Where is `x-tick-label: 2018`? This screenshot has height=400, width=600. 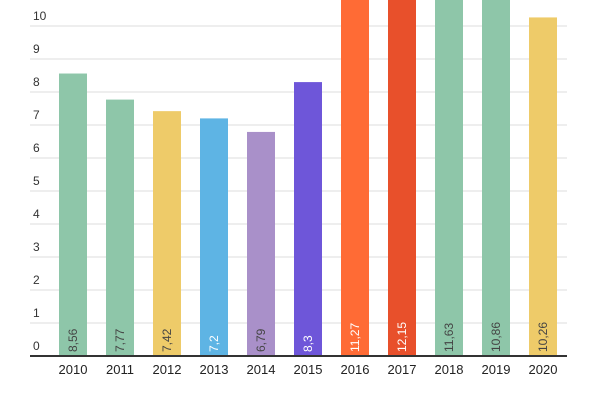 x-tick-label: 2018 is located at coordinates (449, 369).